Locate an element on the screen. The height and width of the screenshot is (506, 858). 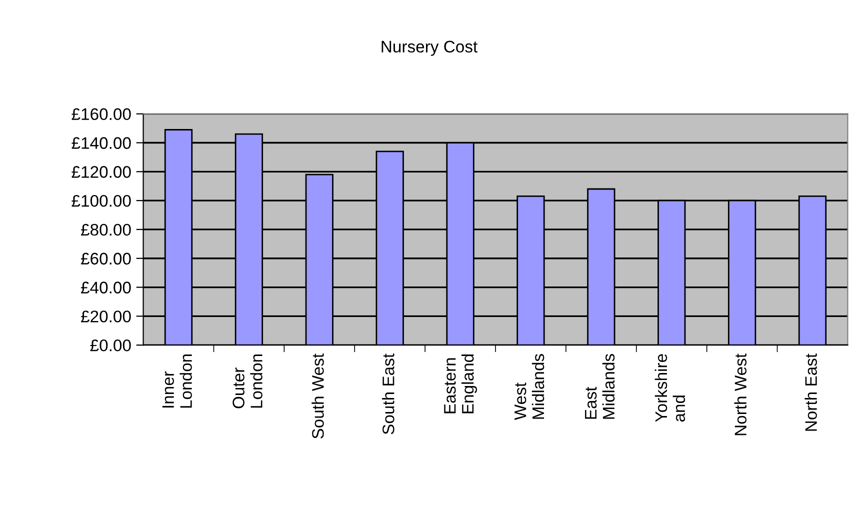
x-tick-label: Inner London is located at coordinates (177, 381).